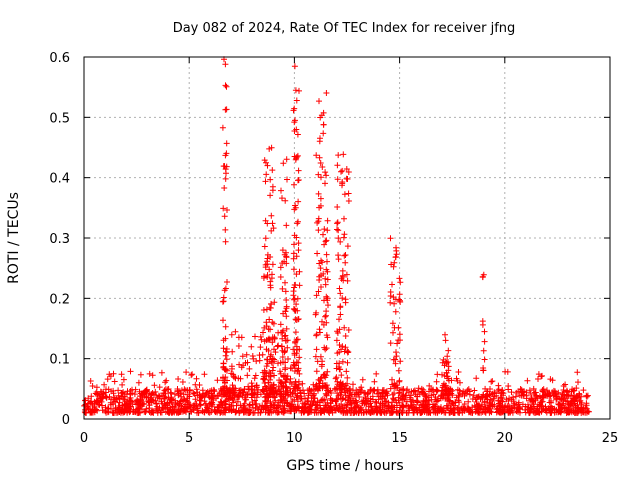 The image size is (640, 480). I want to click on x-tick-label: 10, so click(294, 438).